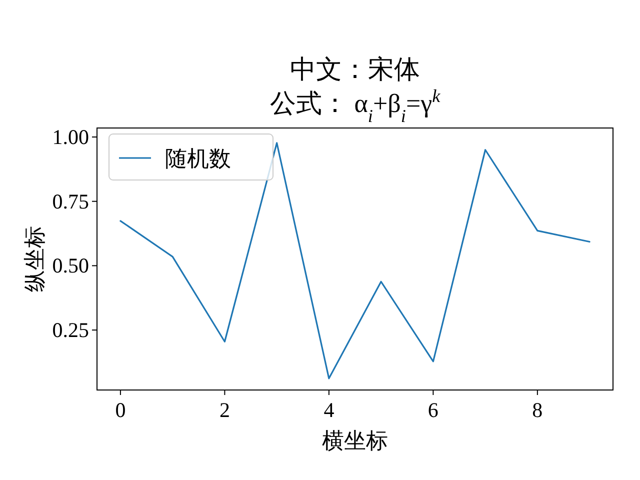 The image size is (640, 480). I want to click on x-tick-label: 6, so click(433, 410).